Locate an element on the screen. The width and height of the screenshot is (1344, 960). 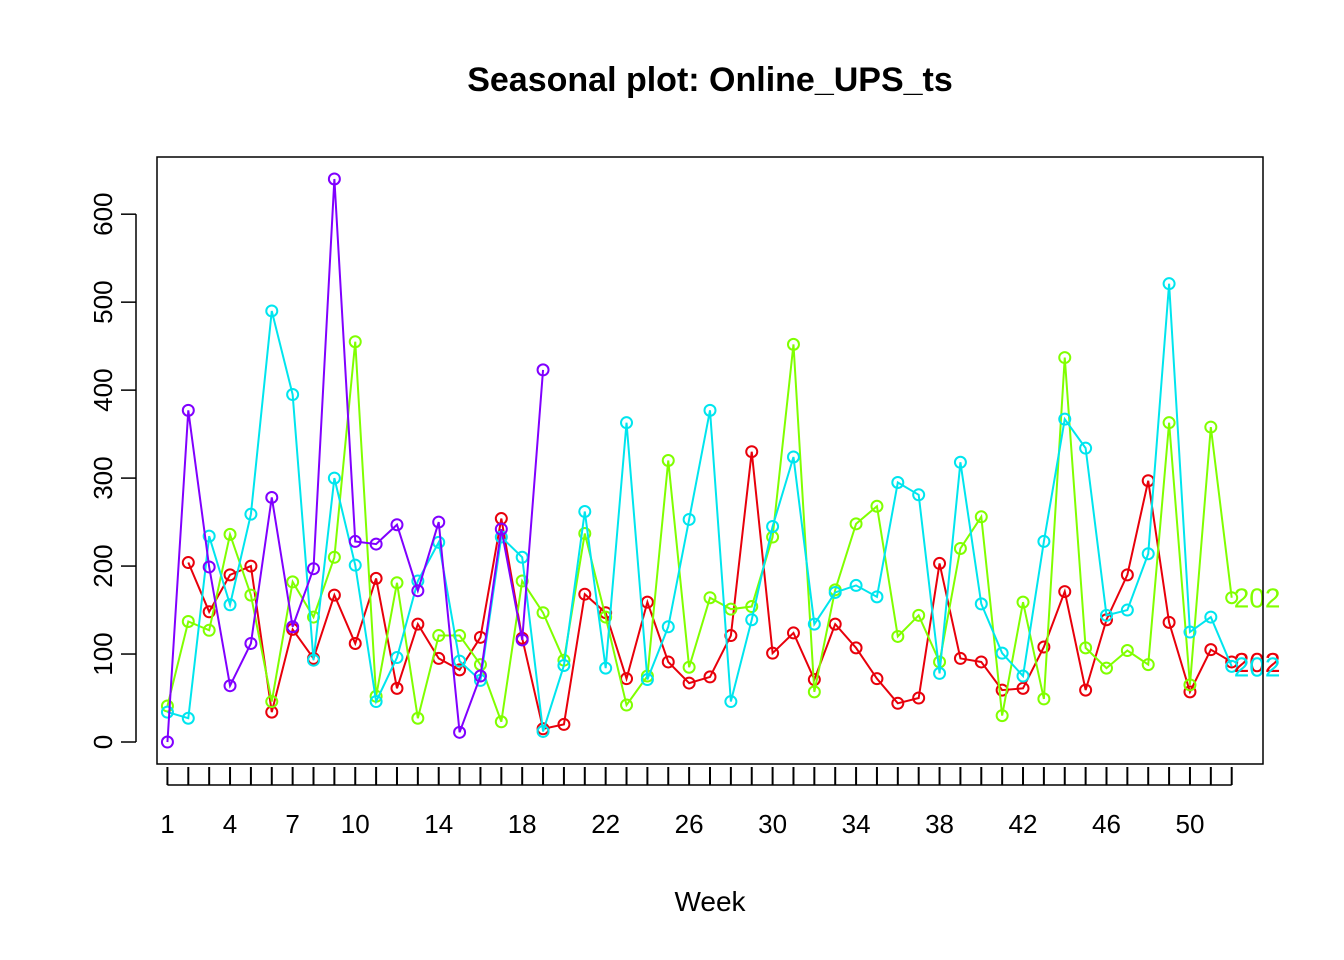
x-tick-label: 10 is located at coordinates (355, 824).